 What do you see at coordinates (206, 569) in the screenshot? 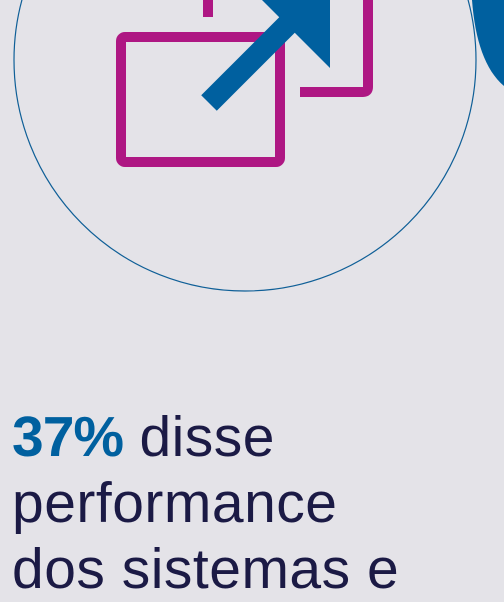
I see `stat-line-3: dos sistemas e` at bounding box center [206, 569].